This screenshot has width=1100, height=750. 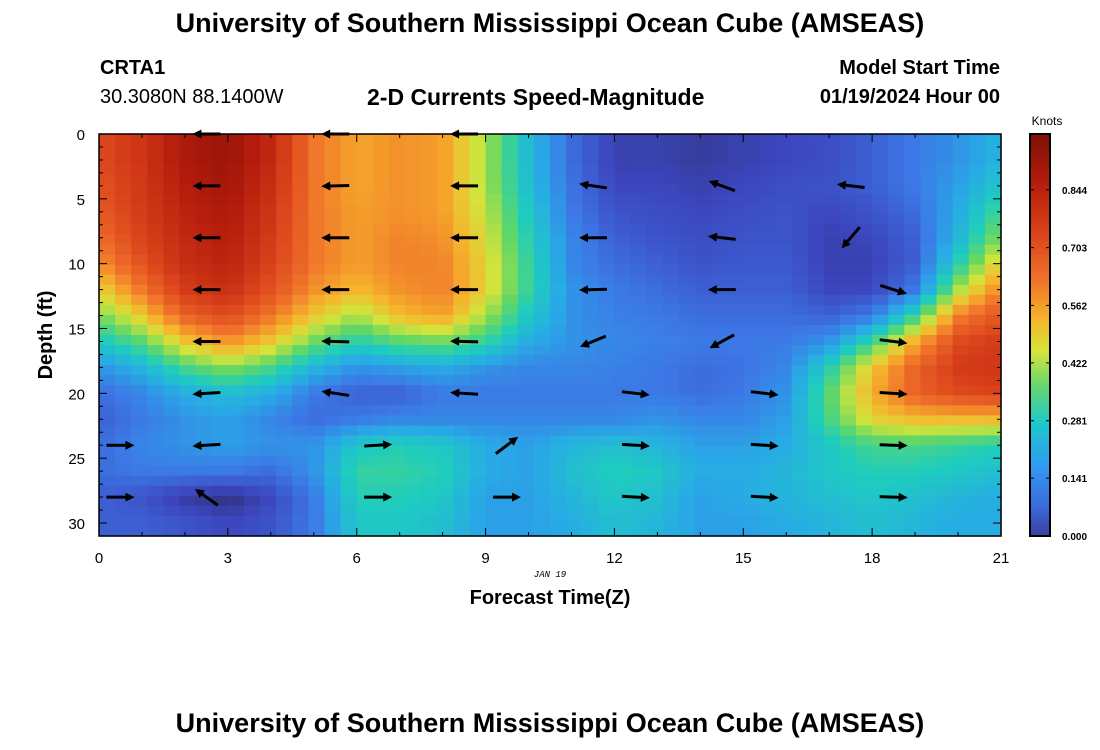 What do you see at coordinates (99, 558) in the screenshot?
I see `x-tick-label: 0` at bounding box center [99, 558].